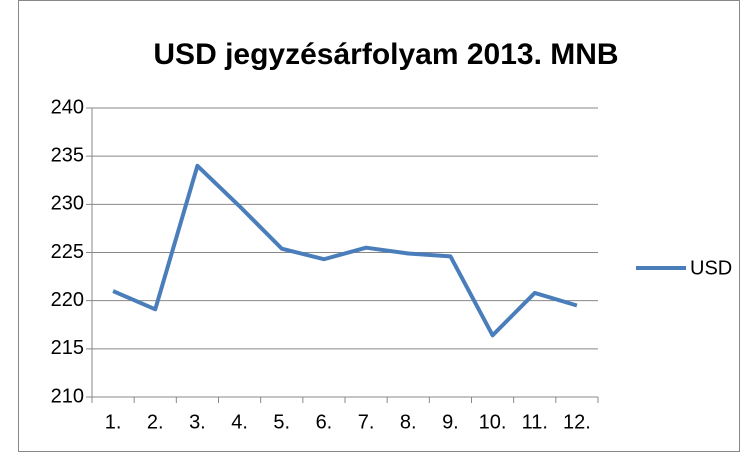  I want to click on x-tick-label: 4., so click(239, 422).